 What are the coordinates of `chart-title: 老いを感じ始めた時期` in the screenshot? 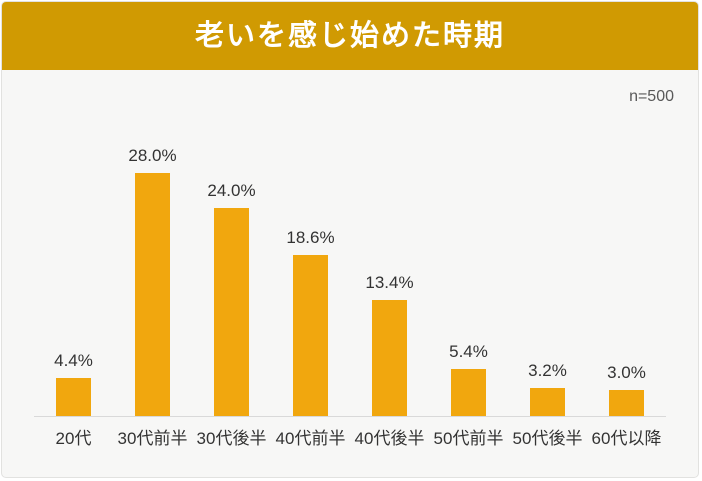 It's located at (349, 35).